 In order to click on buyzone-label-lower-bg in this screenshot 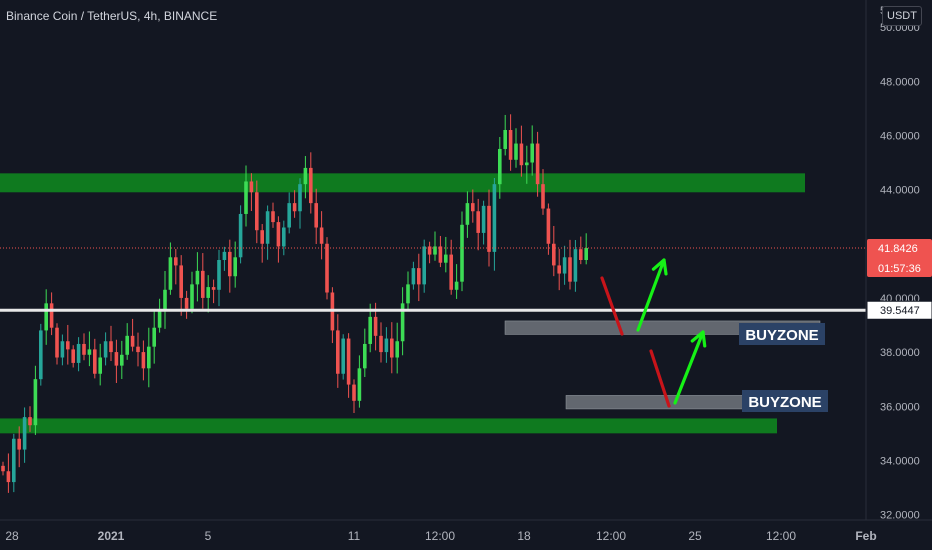, I will do `click(785, 401)`.